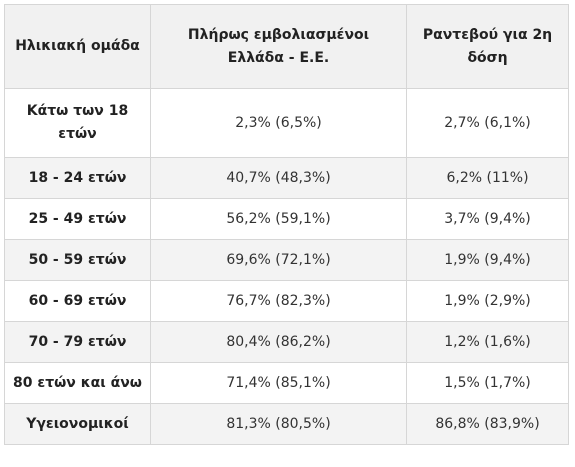 This screenshot has width=575, height=467. I want to click on age-group-cell: 18 - 24 ετών, so click(77, 178).